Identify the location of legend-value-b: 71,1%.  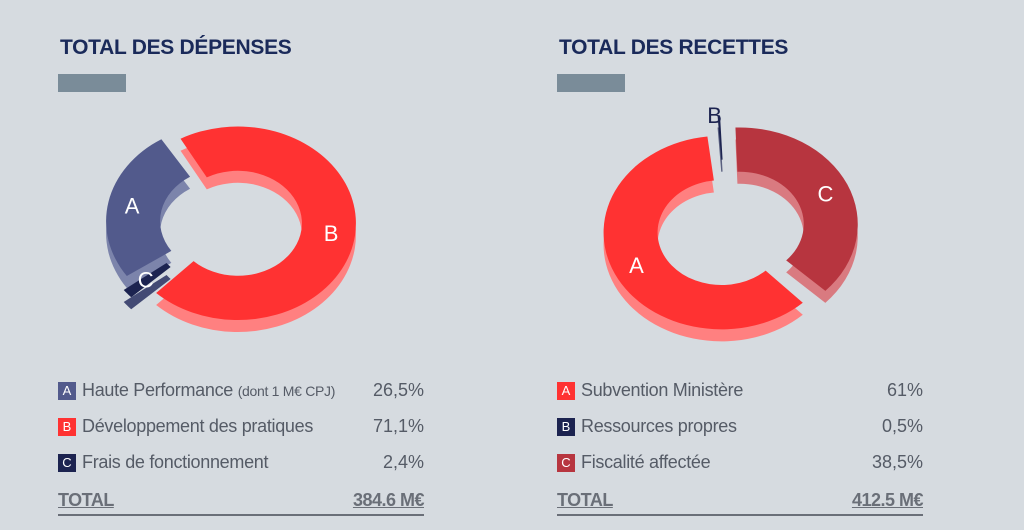
(398, 426).